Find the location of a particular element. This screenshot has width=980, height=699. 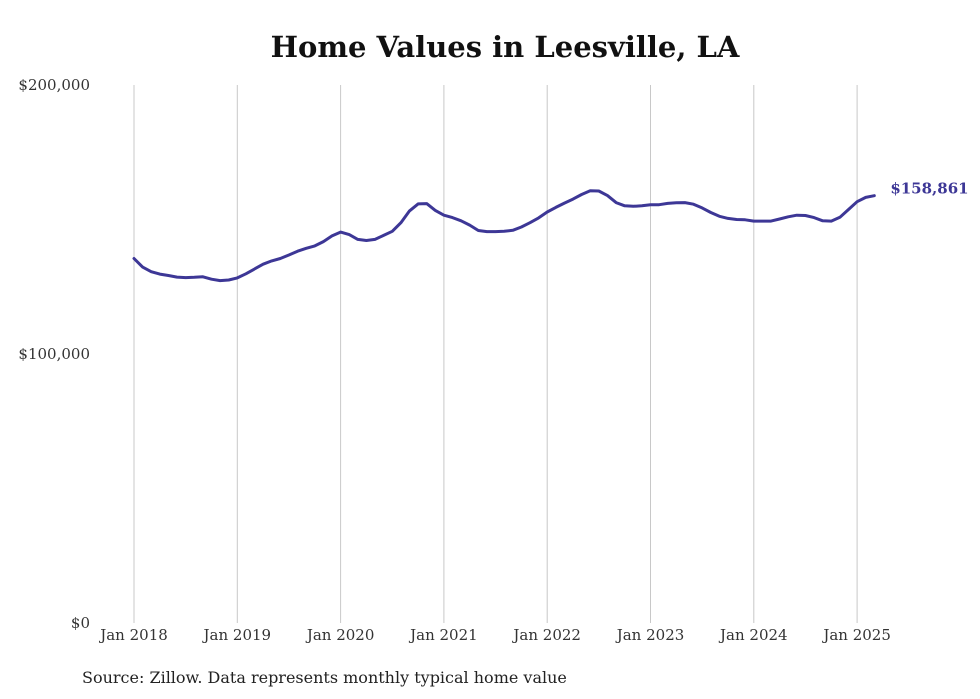

y-tick-label: $200,000 is located at coordinates (54, 85).